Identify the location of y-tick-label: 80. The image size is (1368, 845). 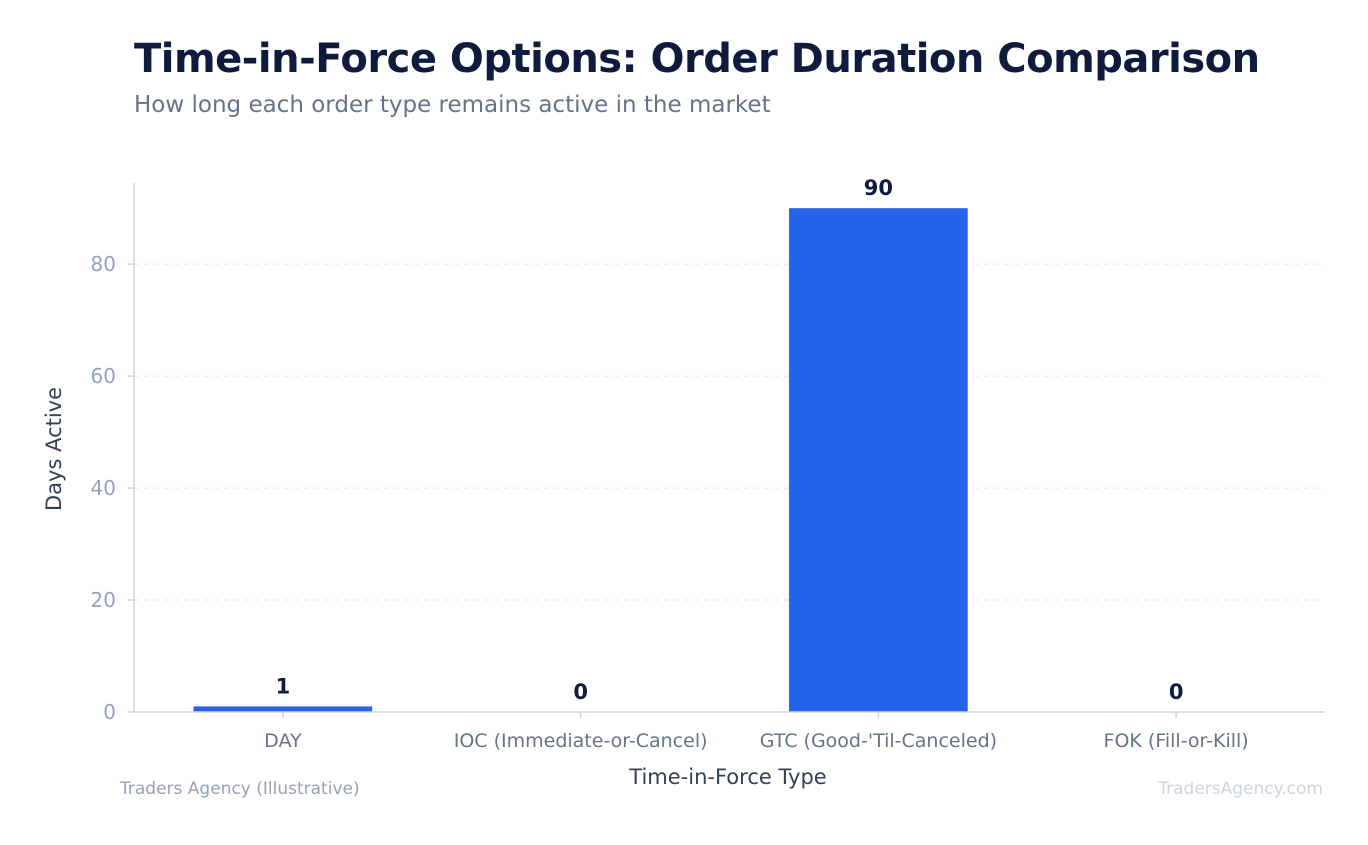
(103, 264).